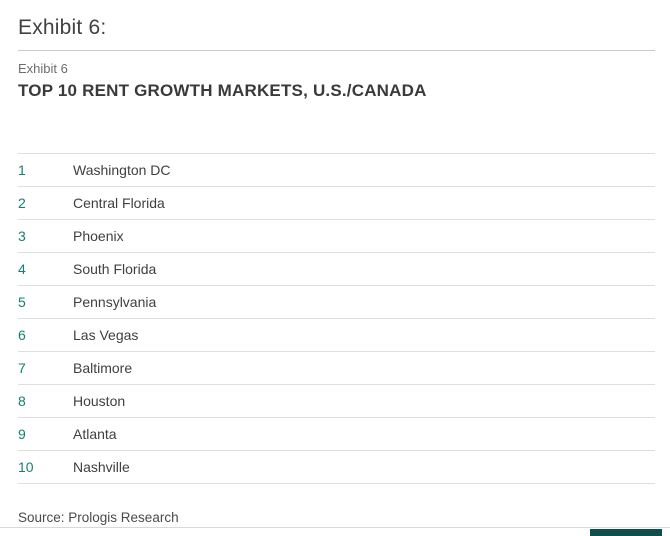 This screenshot has width=670, height=536. What do you see at coordinates (335, 531) in the screenshot?
I see `horizontal-scrollbar-track` at bounding box center [335, 531].